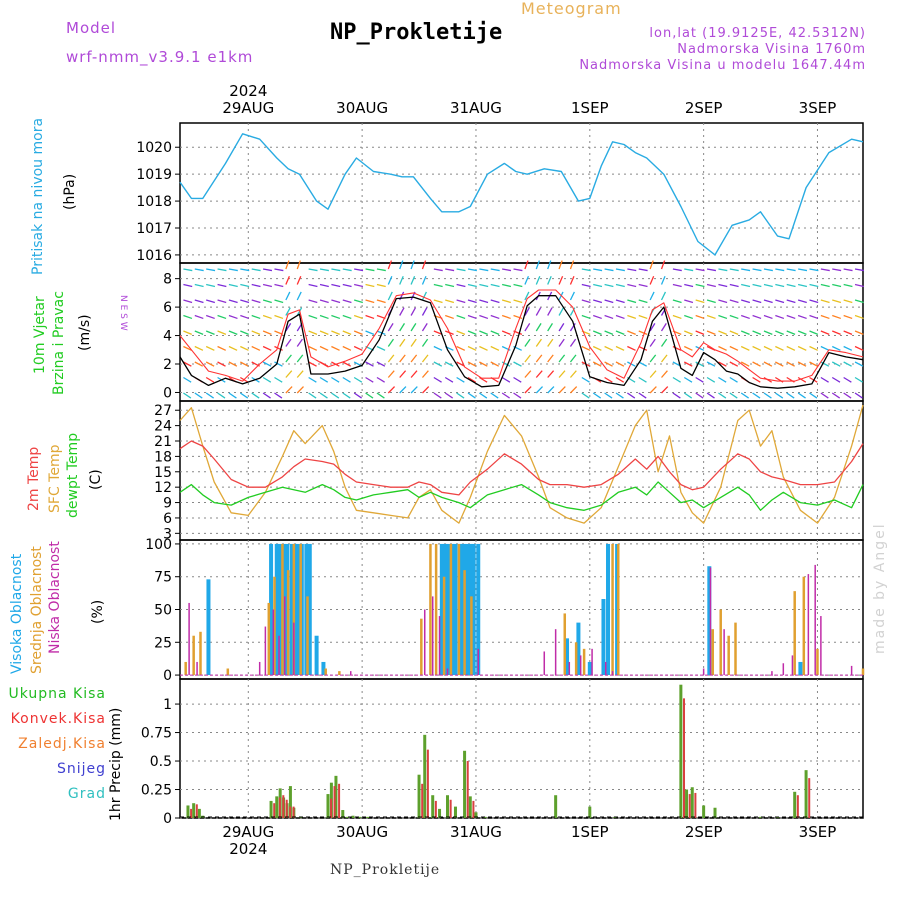 The height and width of the screenshot is (900, 900). Describe the element at coordinates (476, 832) in the screenshot. I see `bottom-date-label: 31AUG` at that location.